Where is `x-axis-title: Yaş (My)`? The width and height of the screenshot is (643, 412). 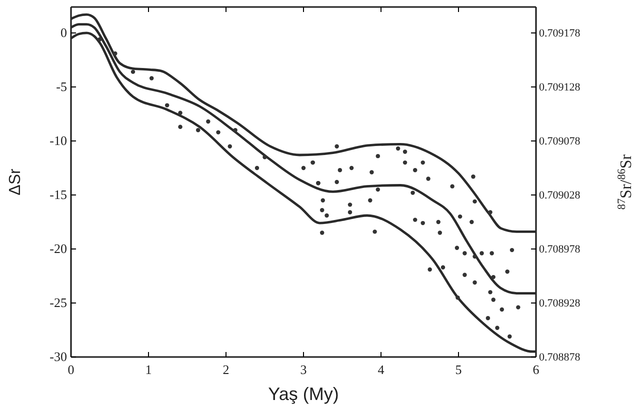 x-axis-title: Yaş (My) is located at coordinates (303, 394).